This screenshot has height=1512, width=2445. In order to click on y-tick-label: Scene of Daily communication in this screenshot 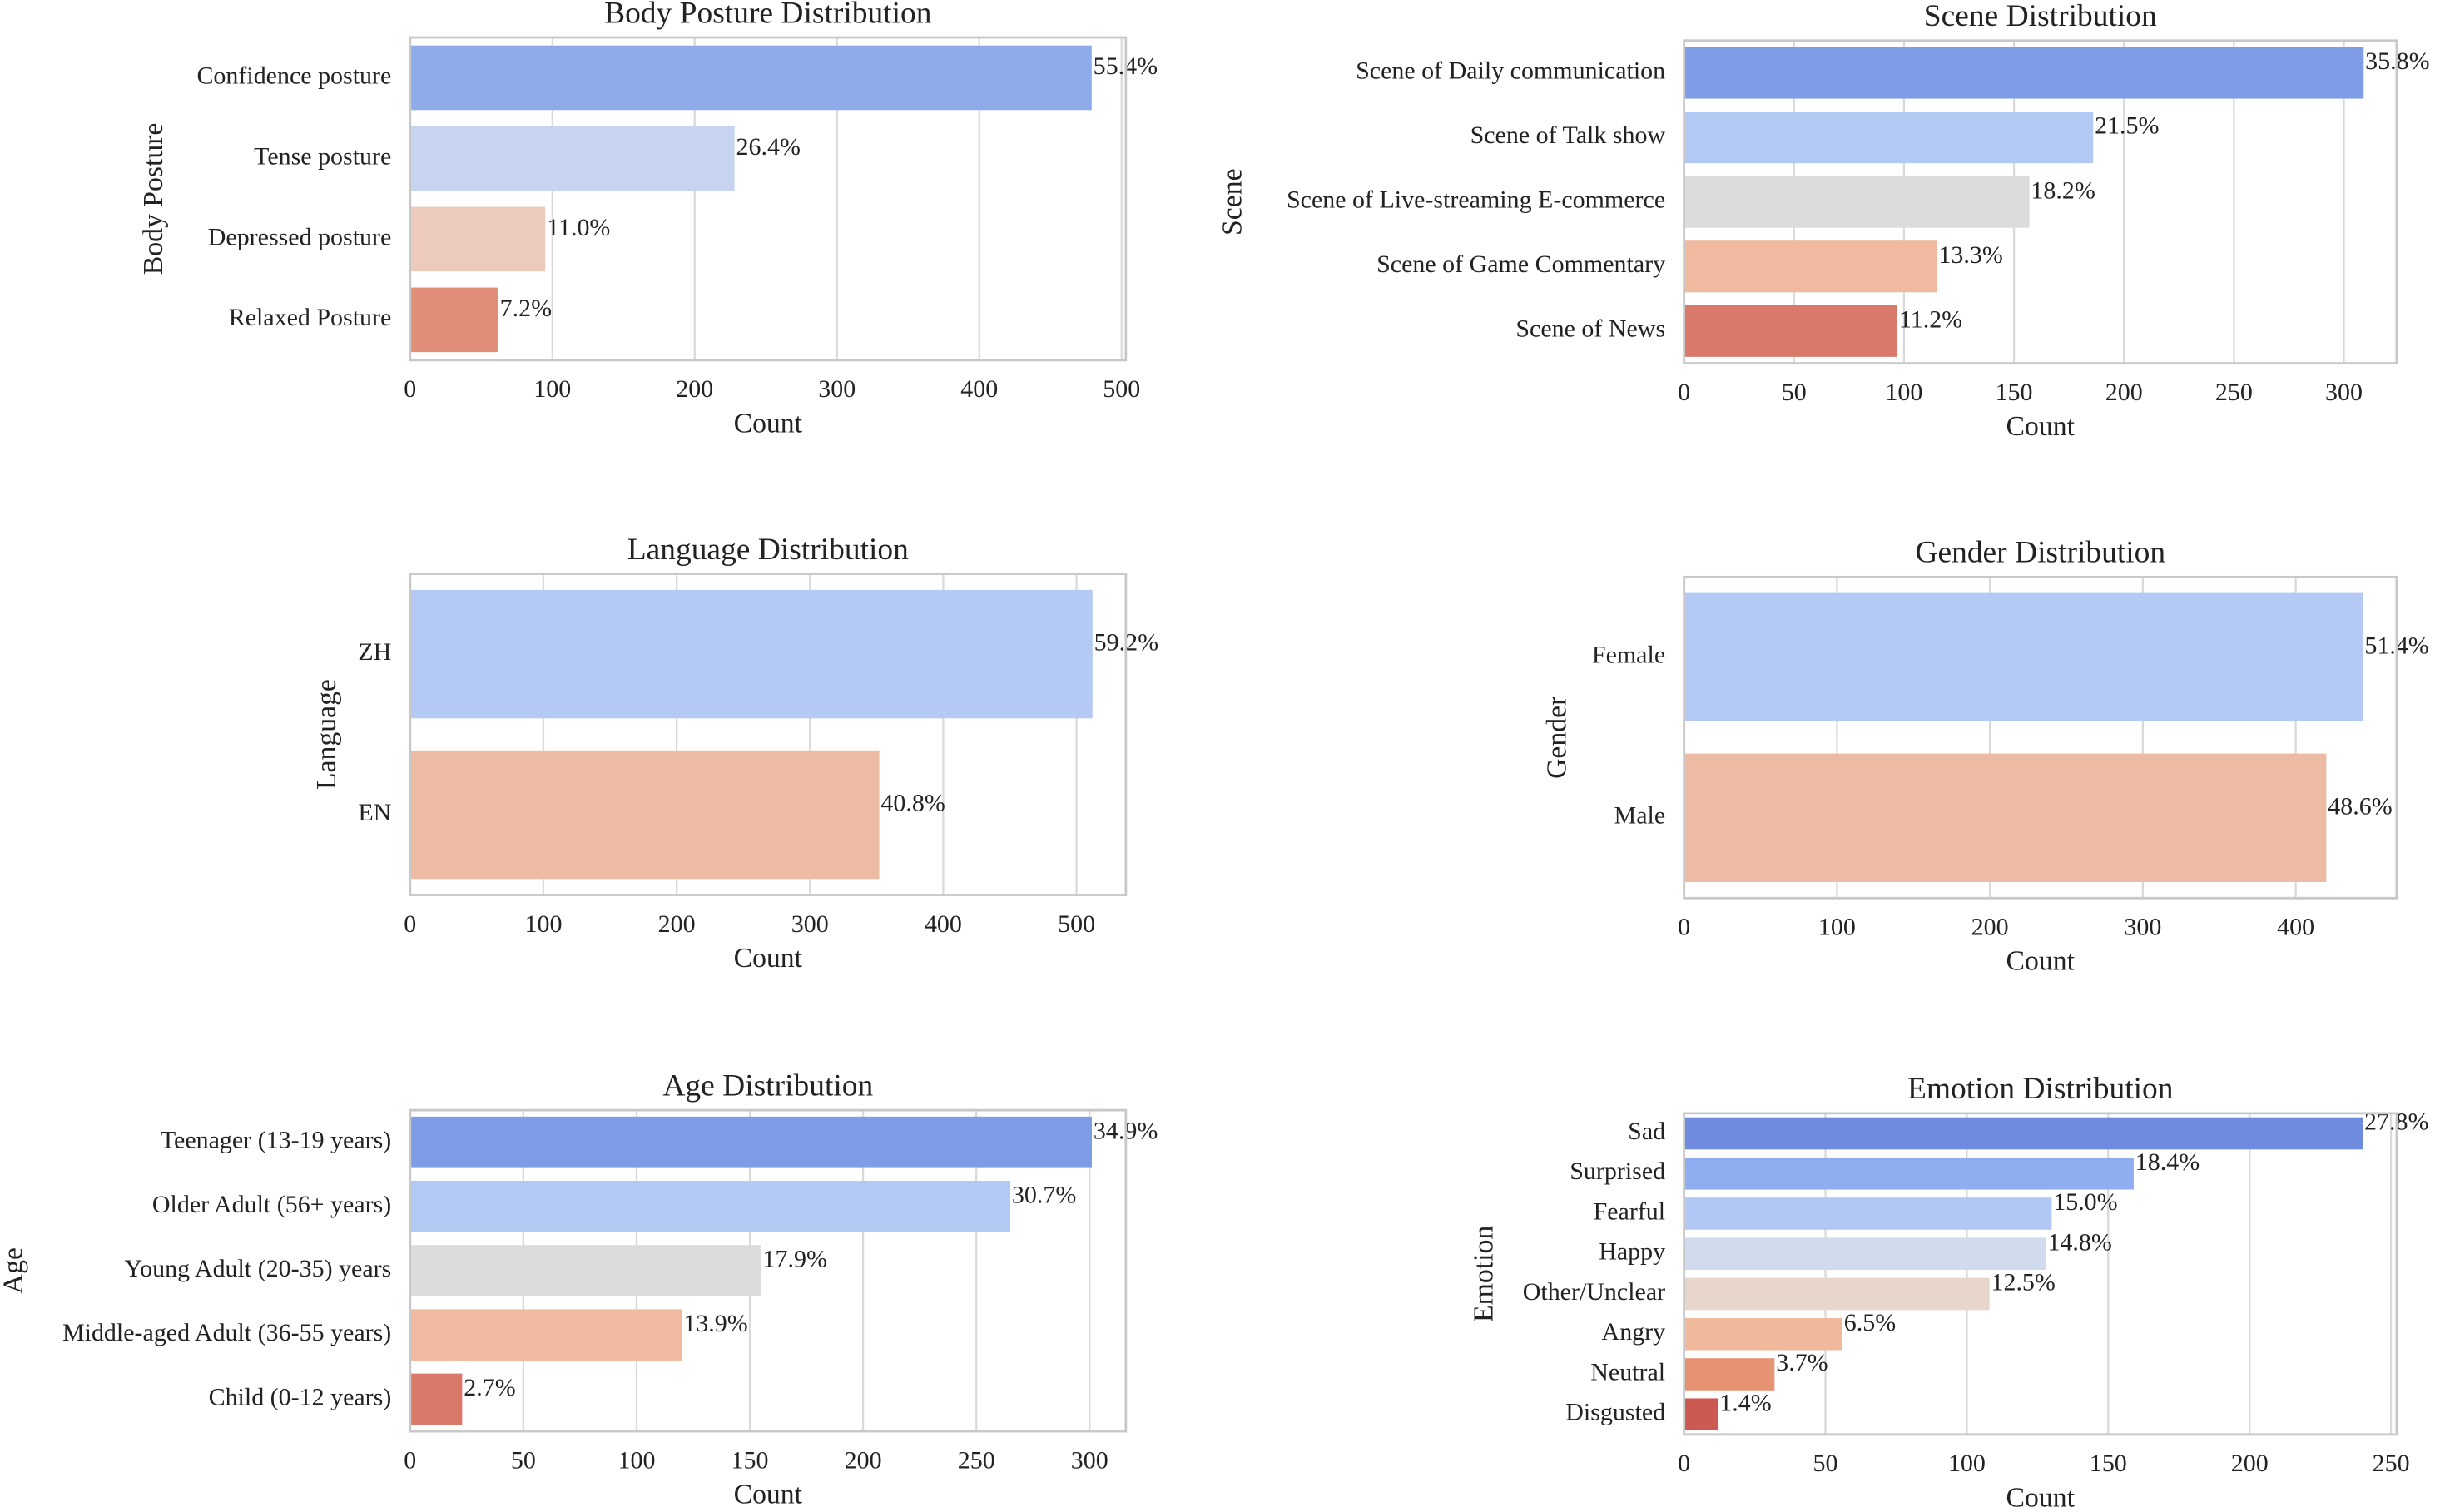, I will do `click(1511, 70)`.